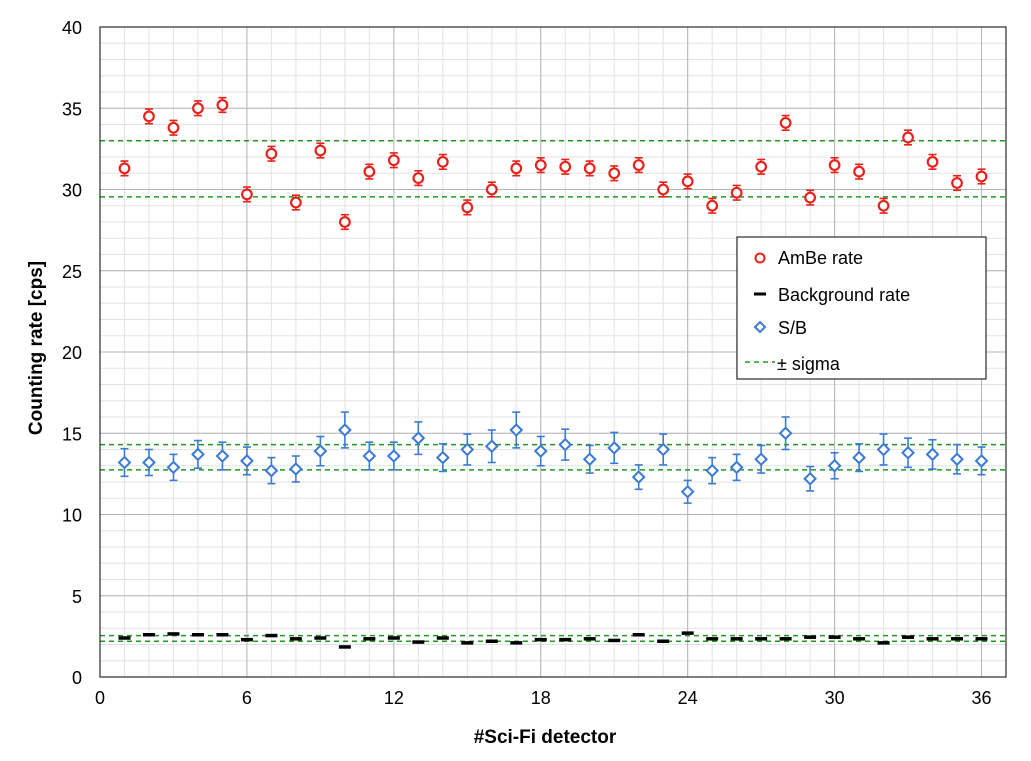  I want to click on y-axis-title: Counting rate [cps], so click(36, 348).